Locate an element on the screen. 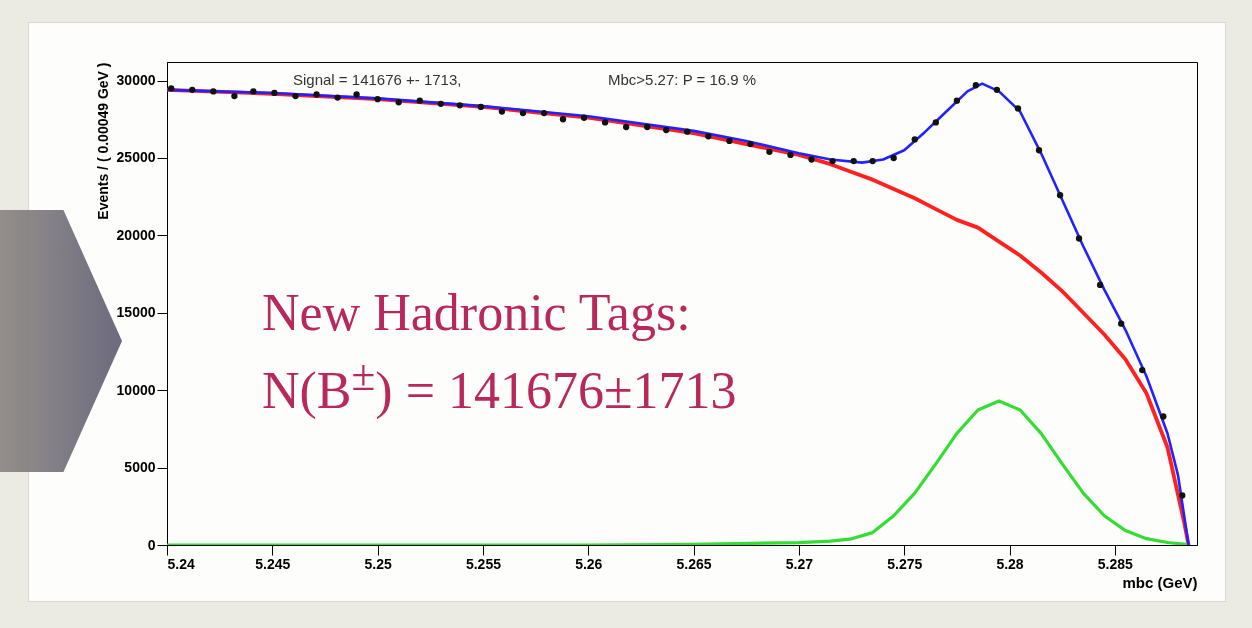 The height and width of the screenshot is (628, 1252). x-tick-label: 5.25 is located at coordinates (378, 563).